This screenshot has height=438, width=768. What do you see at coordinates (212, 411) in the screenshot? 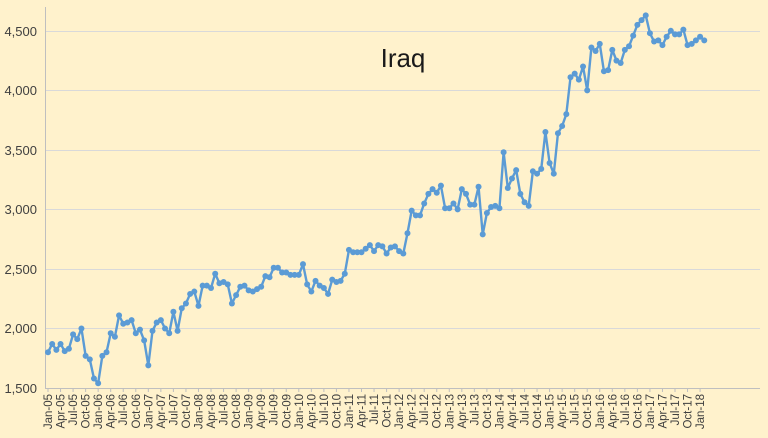
I see `x-tick-label: Apr-08` at bounding box center [212, 411].